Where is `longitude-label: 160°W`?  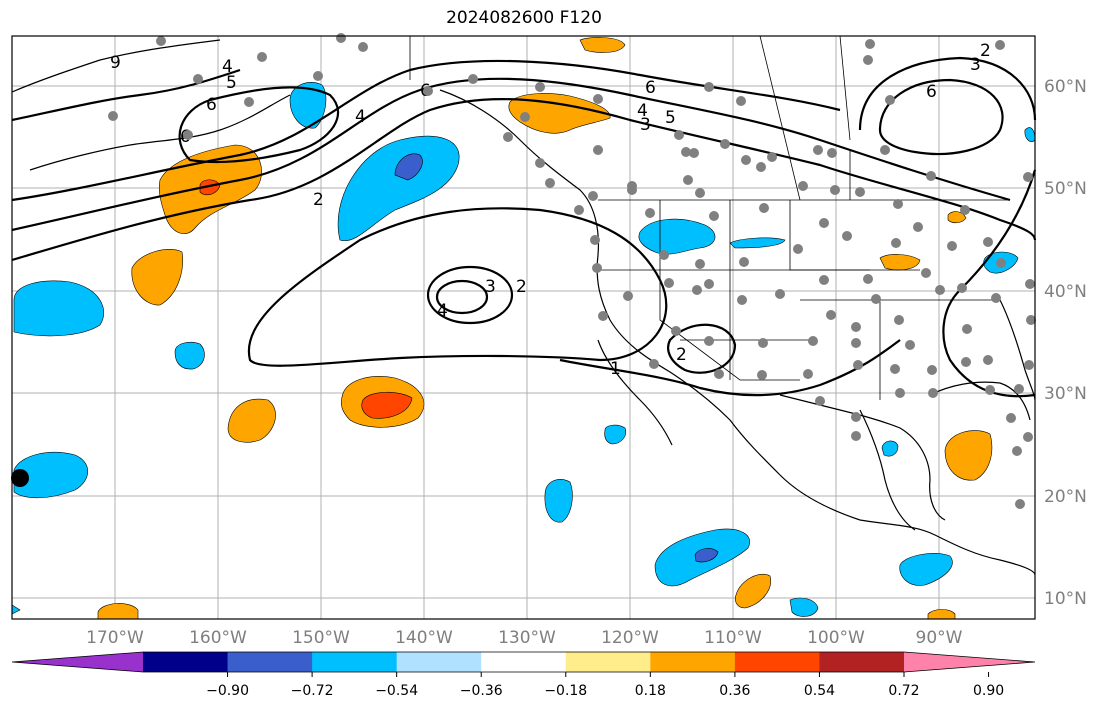 longitude-label: 160°W is located at coordinates (218, 638).